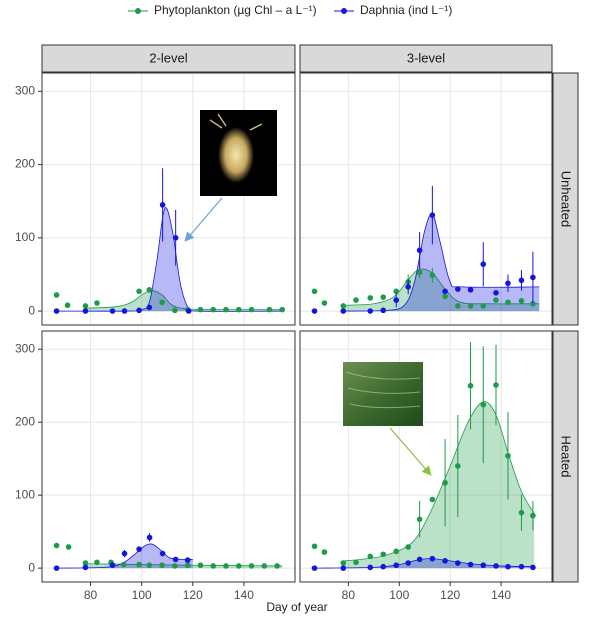 The image size is (600, 624). What do you see at coordinates (31, 310) in the screenshot?
I see `y-tick-label: 0` at bounding box center [31, 310].